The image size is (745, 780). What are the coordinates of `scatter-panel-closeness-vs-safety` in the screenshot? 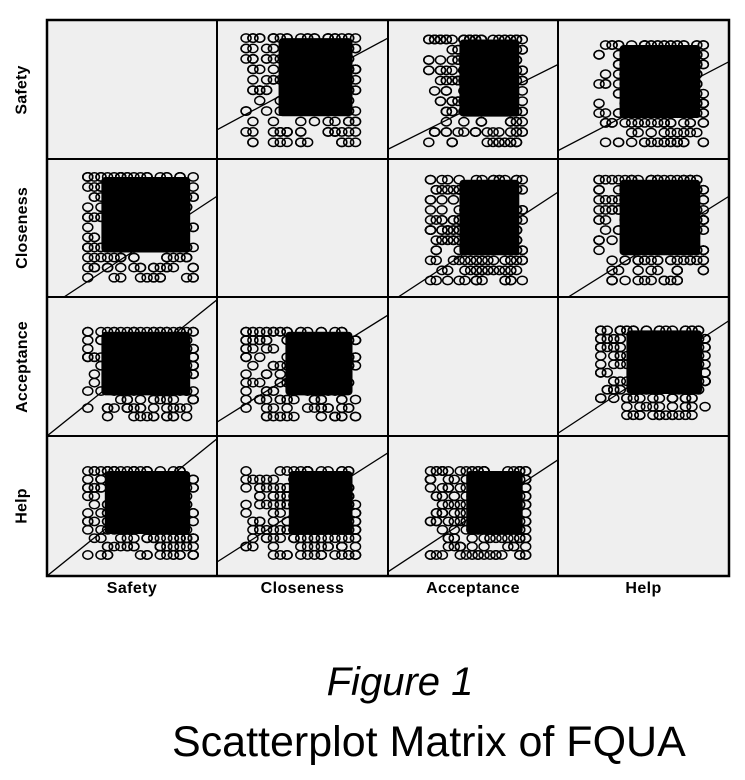 It's located at (140, 234).